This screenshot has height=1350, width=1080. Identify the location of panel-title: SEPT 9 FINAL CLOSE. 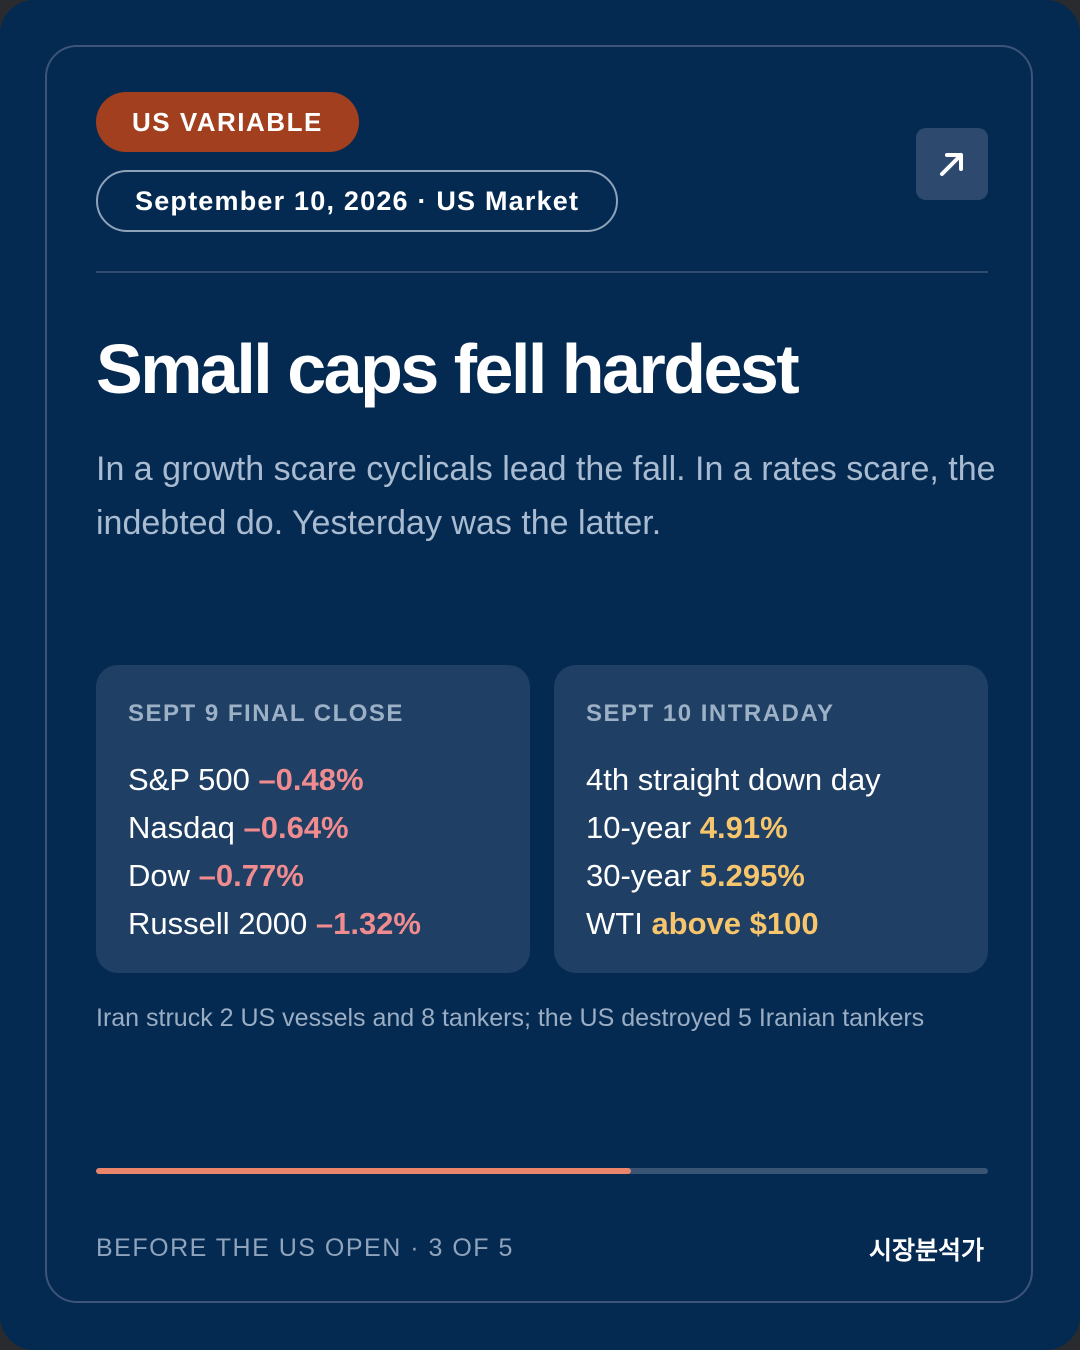
(266, 713).